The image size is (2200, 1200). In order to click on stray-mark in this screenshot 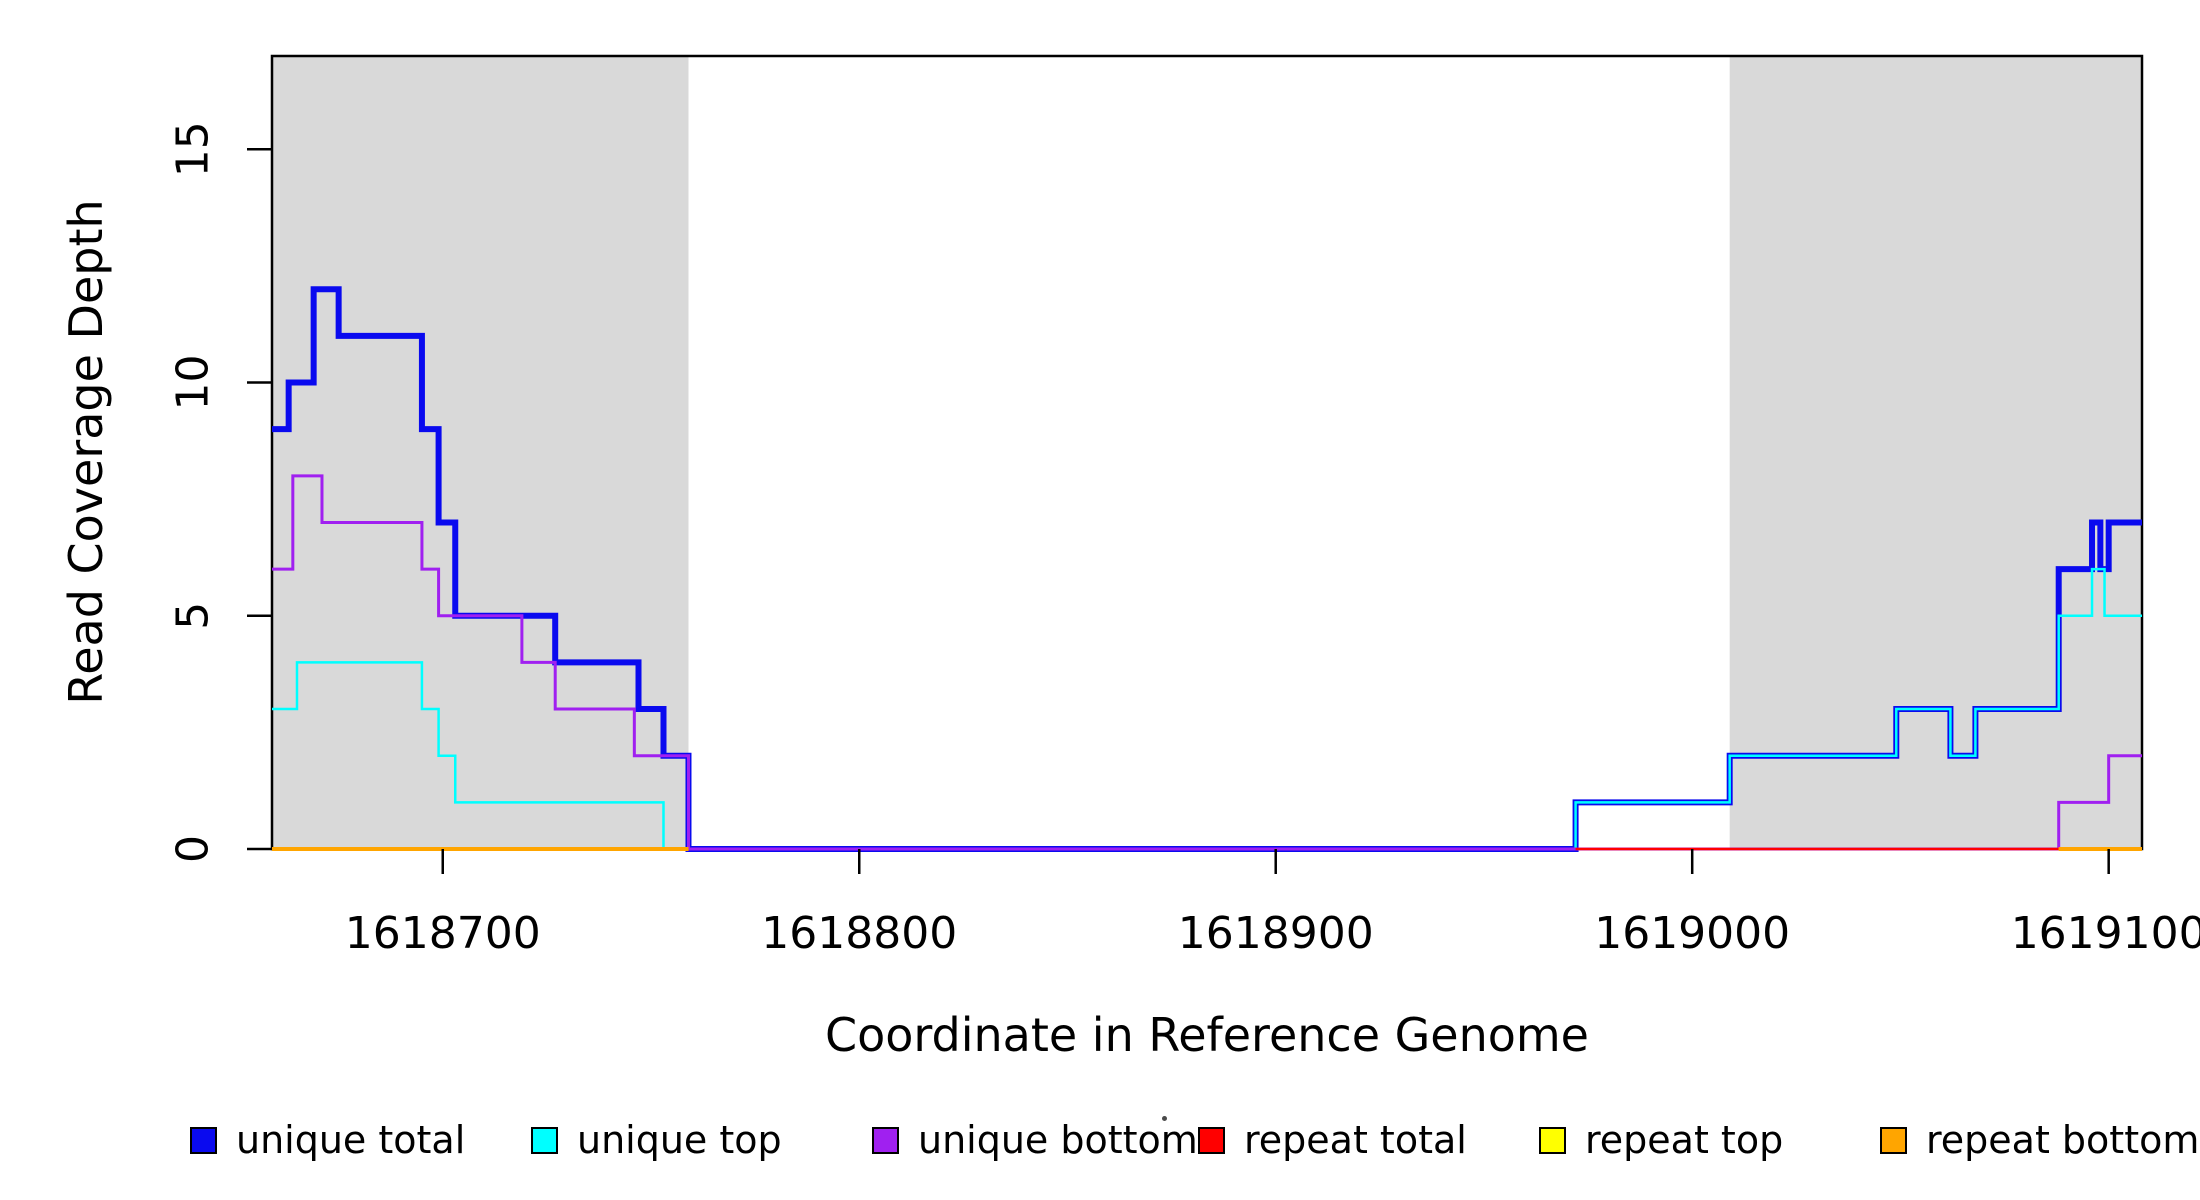, I will do `click(1164, 1118)`.